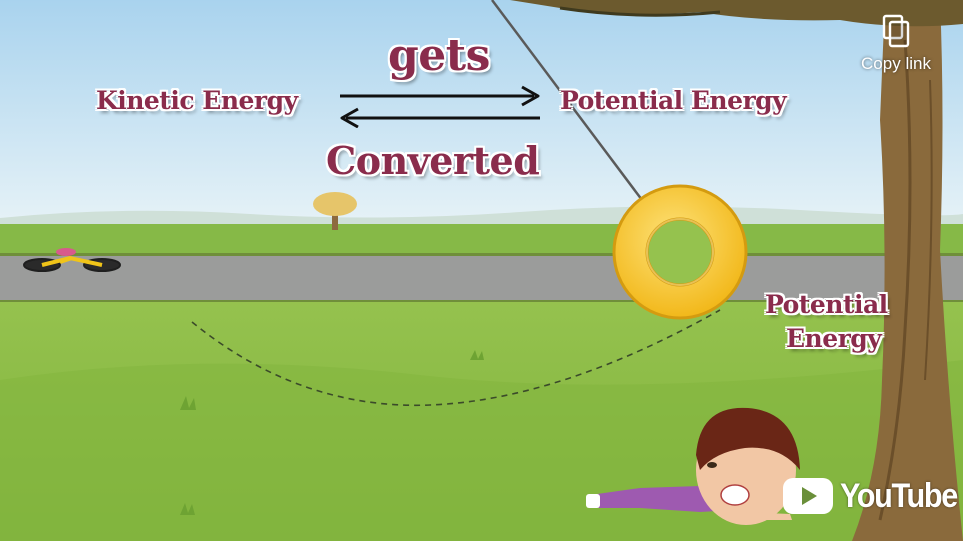  I want to click on swing-rope, so click(567, 100).